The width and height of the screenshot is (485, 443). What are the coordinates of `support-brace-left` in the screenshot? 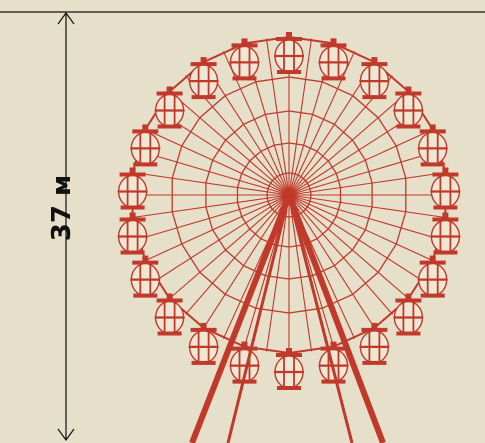 It's located at (258, 318).